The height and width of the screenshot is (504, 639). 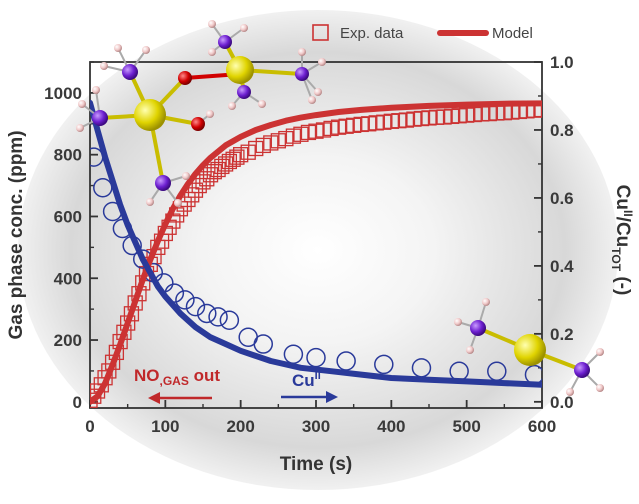 I want to click on ann-no-tail: out, so click(x=204, y=375).